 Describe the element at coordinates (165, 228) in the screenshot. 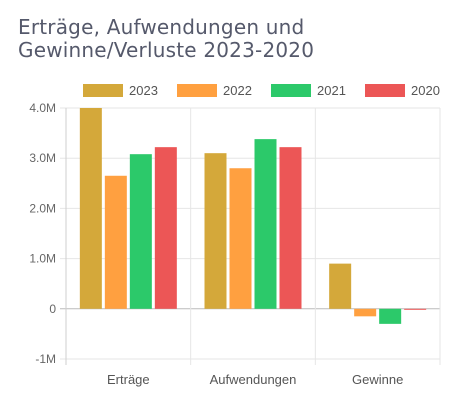

I see `bar-2020-erträge` at that location.